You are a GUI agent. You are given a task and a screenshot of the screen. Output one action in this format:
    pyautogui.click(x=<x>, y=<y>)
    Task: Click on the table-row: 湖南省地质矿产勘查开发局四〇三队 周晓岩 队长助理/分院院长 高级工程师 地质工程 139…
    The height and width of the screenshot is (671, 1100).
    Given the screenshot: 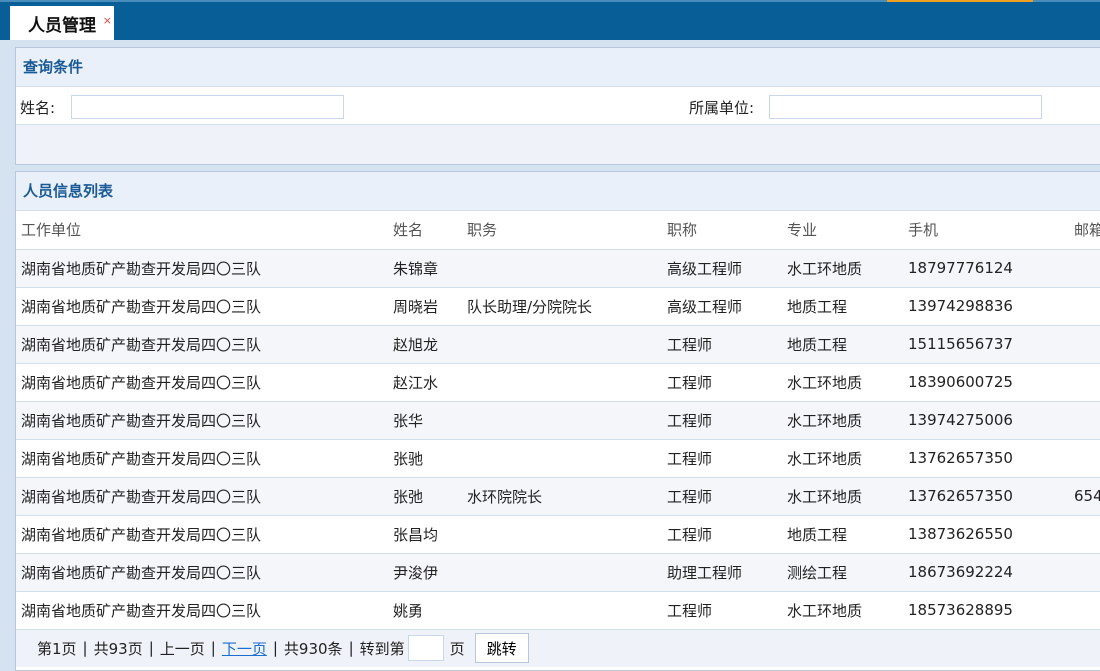 What is the action you would take?
    pyautogui.click(x=558, y=306)
    